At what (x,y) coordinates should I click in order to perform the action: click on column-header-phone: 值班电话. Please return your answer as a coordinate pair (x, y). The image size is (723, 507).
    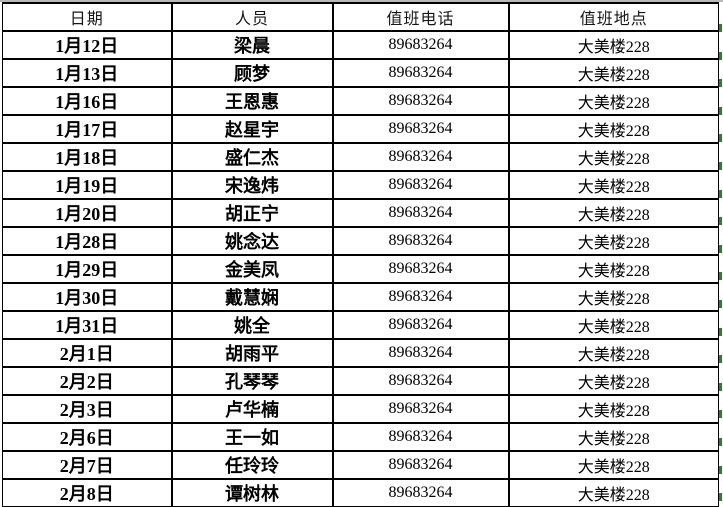
    Looking at the image, I should click on (420, 17).